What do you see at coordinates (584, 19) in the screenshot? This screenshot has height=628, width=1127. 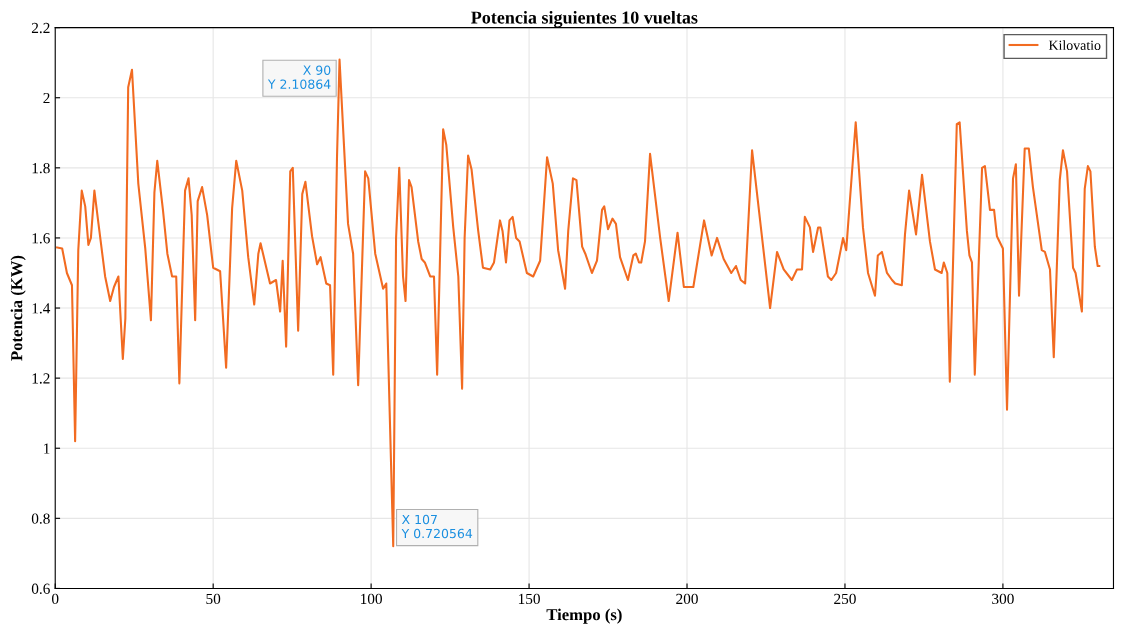 I see `chart-title: Potencia siguientes 10 vueltas` at bounding box center [584, 19].